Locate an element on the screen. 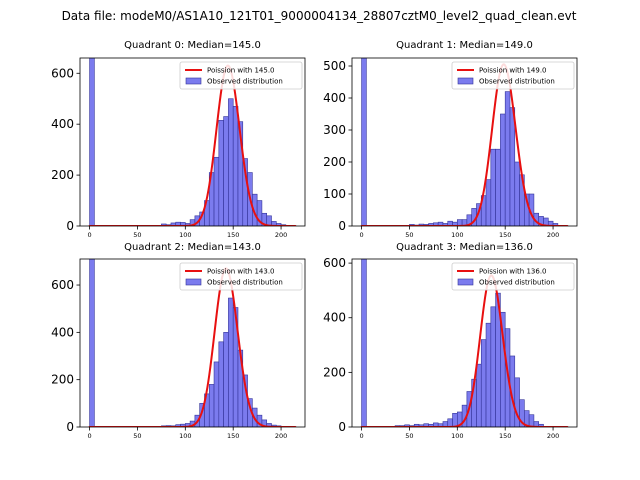 This screenshot has height=480, width=640. y-tick-label: 100 is located at coordinates (334, 194).